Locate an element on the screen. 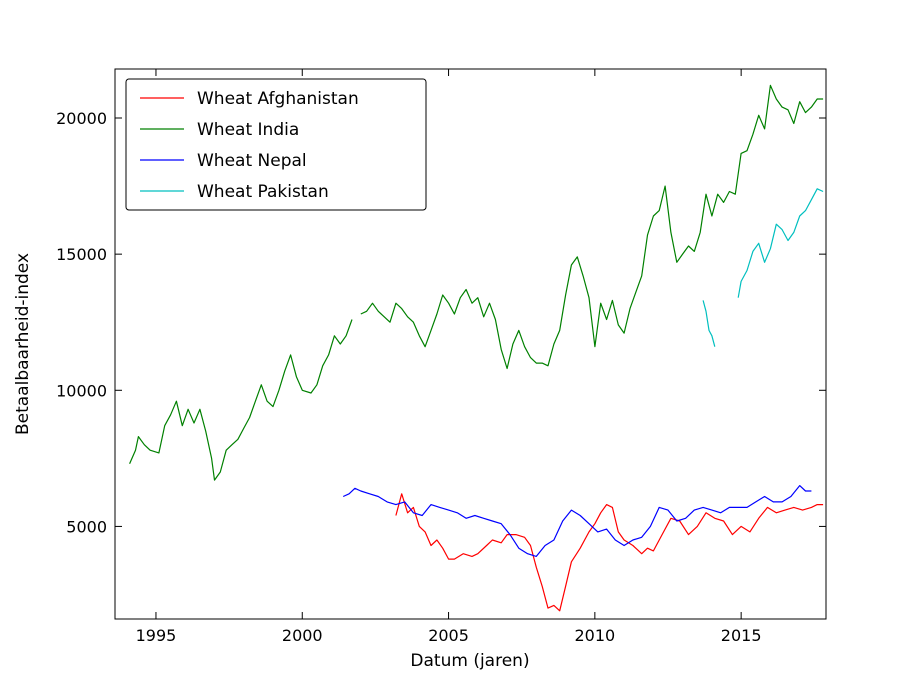 The image size is (917, 687). legend-frame is located at coordinates (276, 144).